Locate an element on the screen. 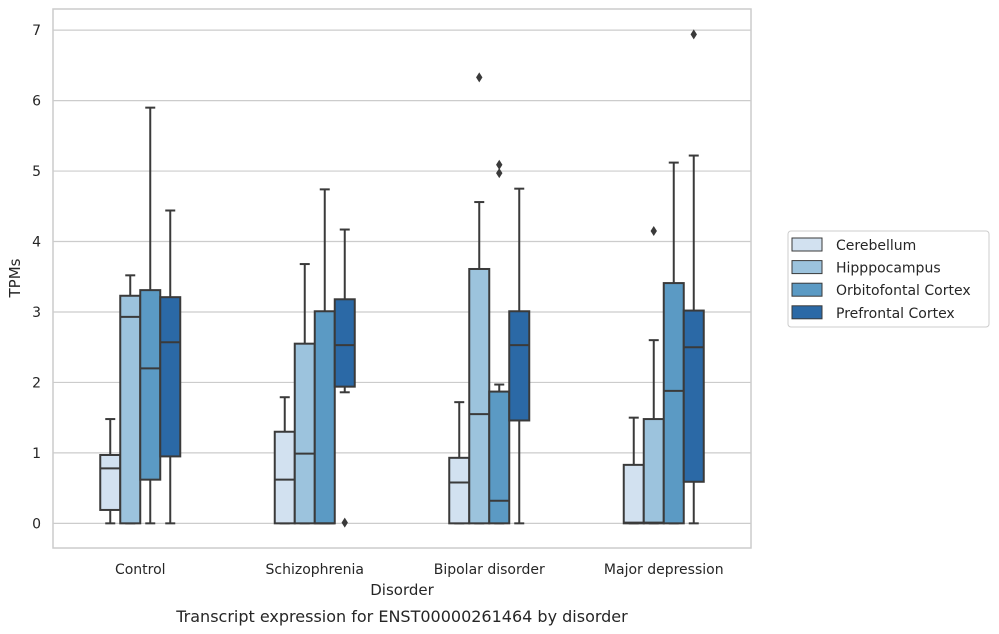  legend-label: Orbitofontal Cortex is located at coordinates (903, 291).